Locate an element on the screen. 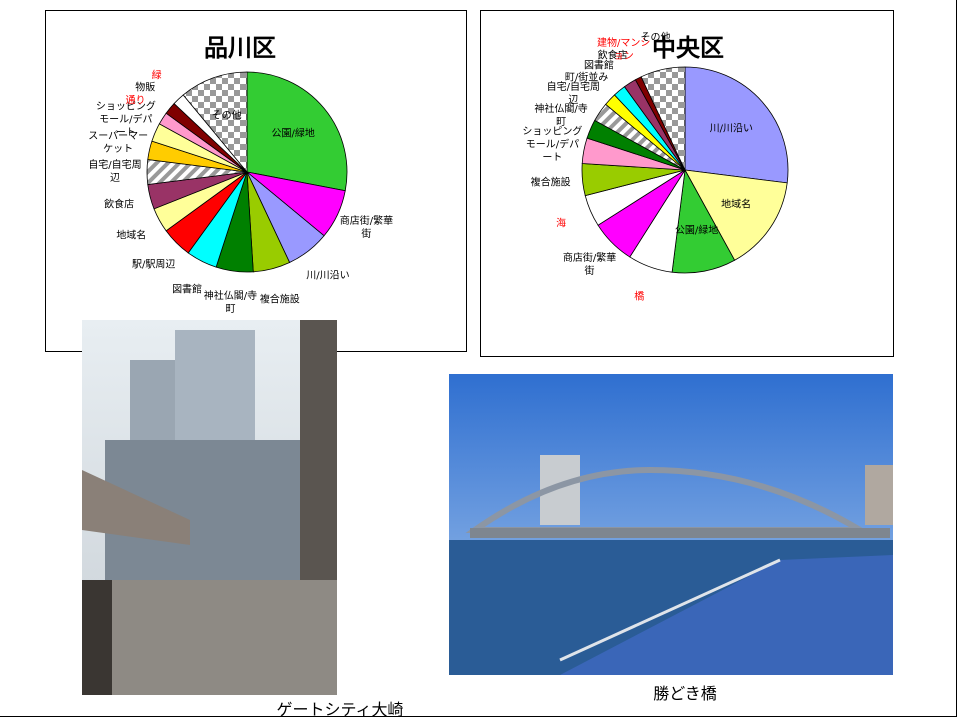 This screenshot has height=720, width=958. slice-label: 橋 is located at coordinates (639, 297).